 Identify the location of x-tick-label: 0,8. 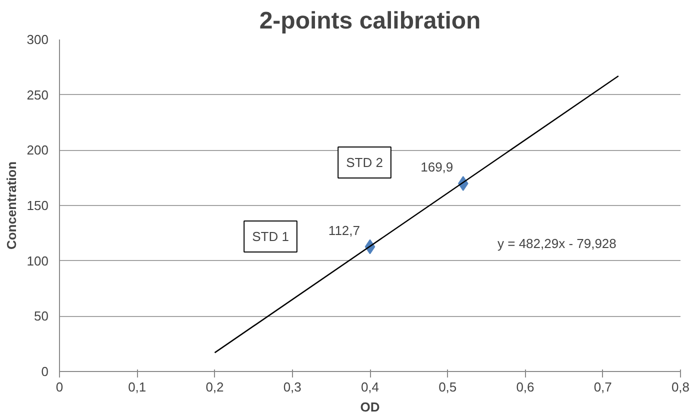
(680, 387).